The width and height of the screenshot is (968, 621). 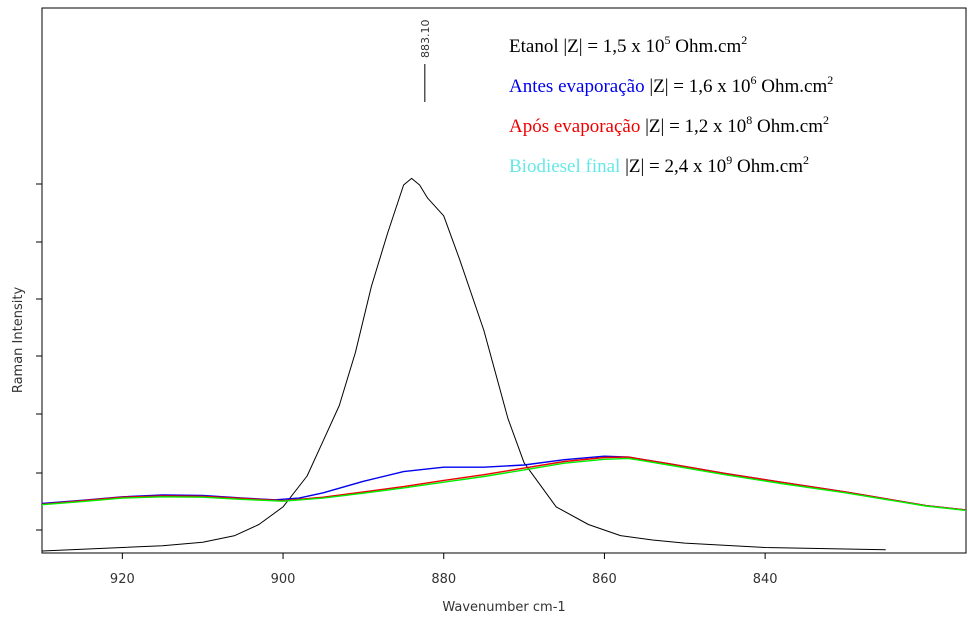 What do you see at coordinates (18, 340) in the screenshot?
I see `y-axis-label: Raman Intensity` at bounding box center [18, 340].